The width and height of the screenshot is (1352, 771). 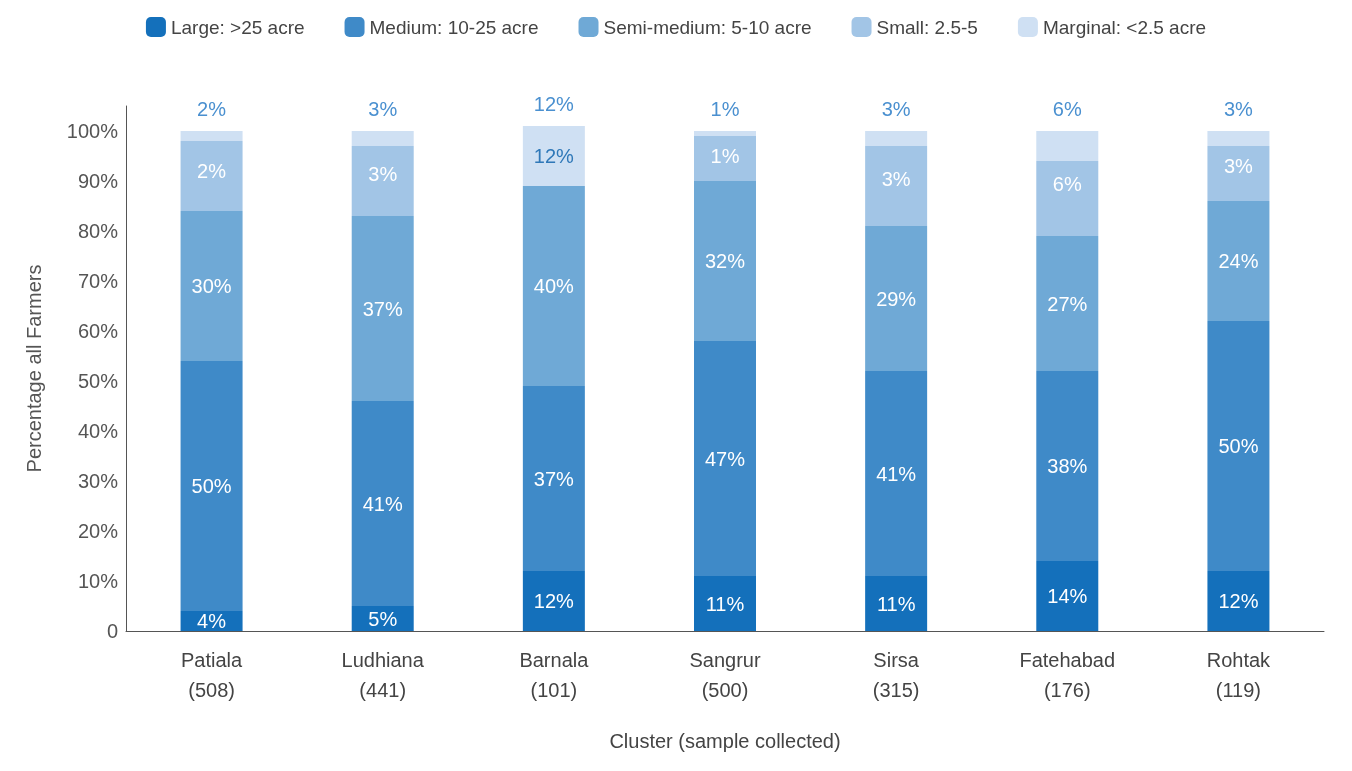 I want to click on y-tick-label: 20%, so click(x=98, y=531).